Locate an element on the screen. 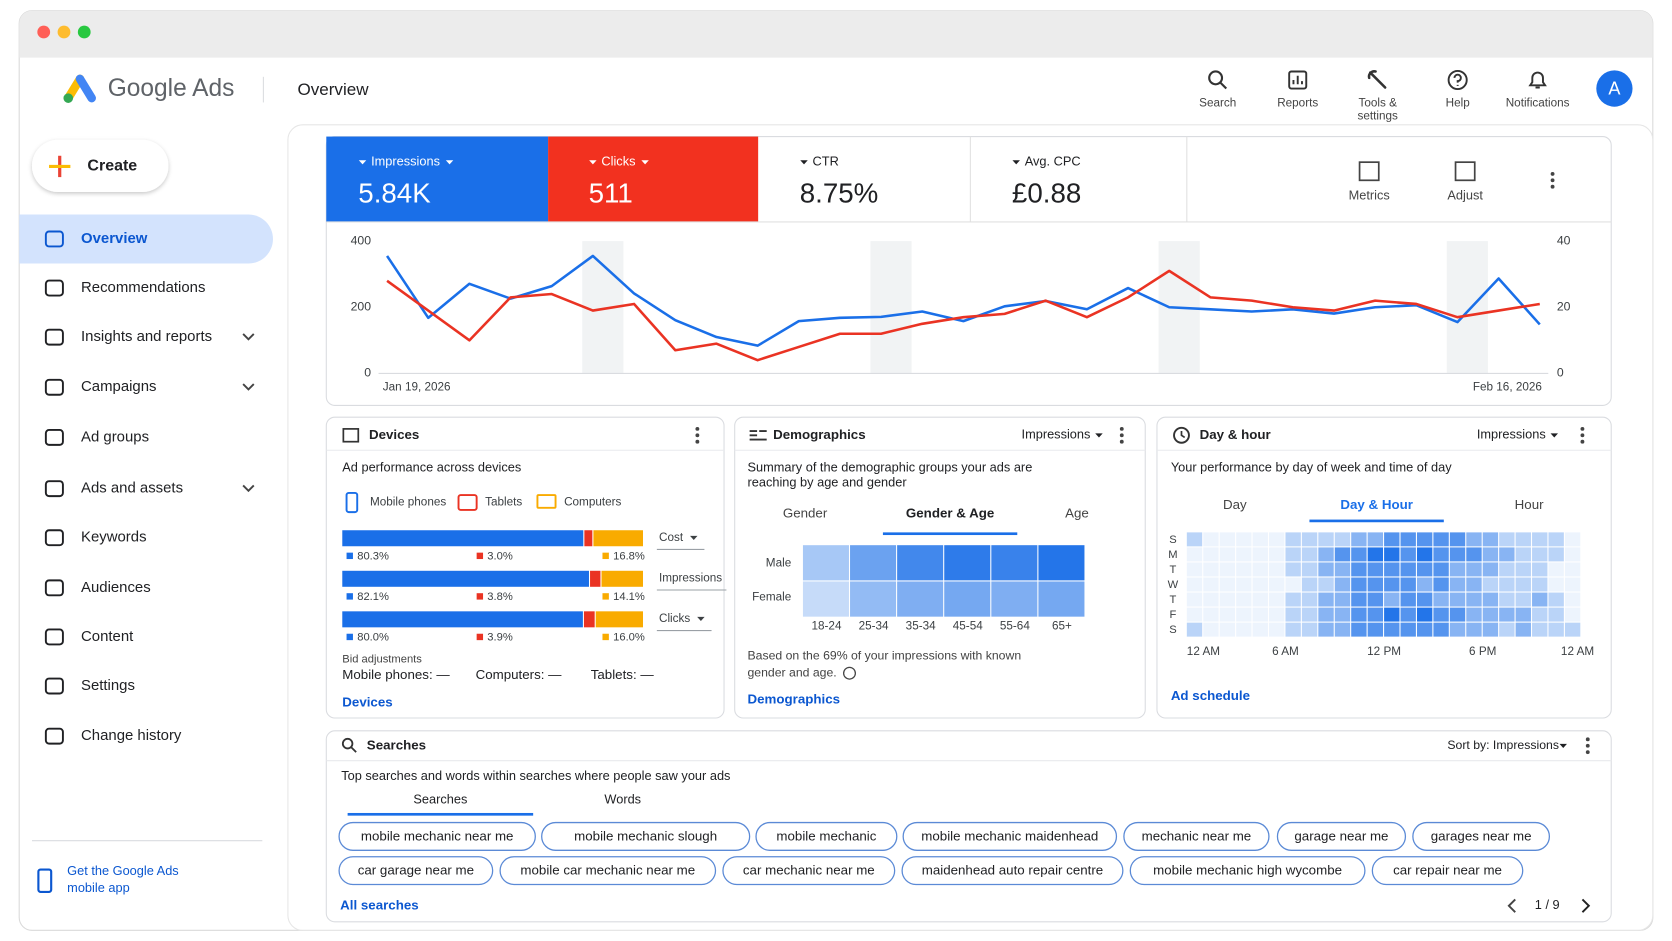  nav-item: Settings is located at coordinates (108, 685).